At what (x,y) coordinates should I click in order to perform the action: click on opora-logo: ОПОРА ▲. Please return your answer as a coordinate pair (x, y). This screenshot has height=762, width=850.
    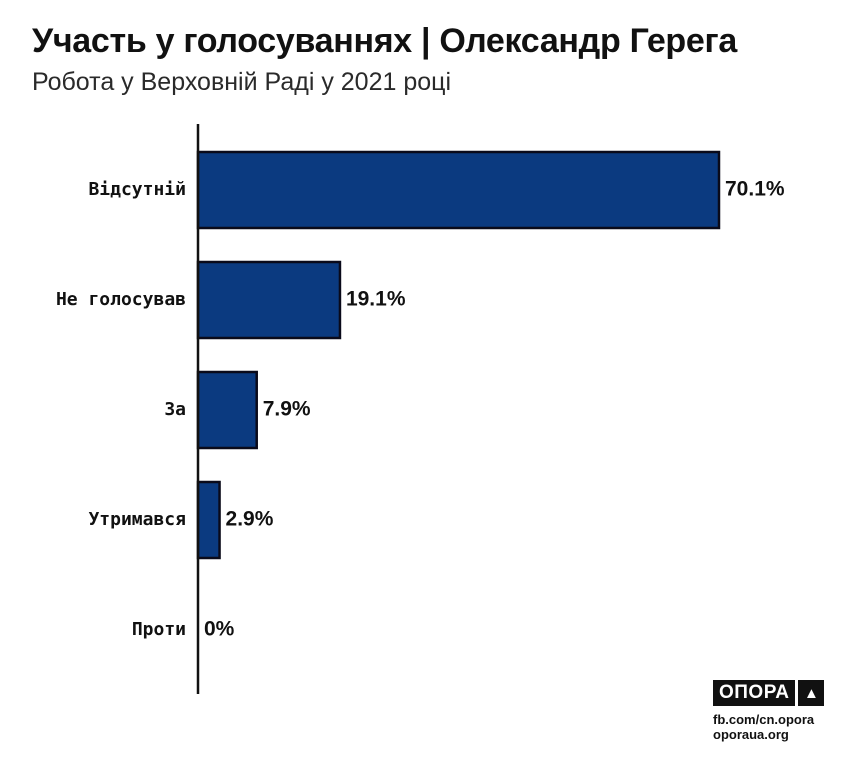
    Looking at the image, I should click on (769, 693).